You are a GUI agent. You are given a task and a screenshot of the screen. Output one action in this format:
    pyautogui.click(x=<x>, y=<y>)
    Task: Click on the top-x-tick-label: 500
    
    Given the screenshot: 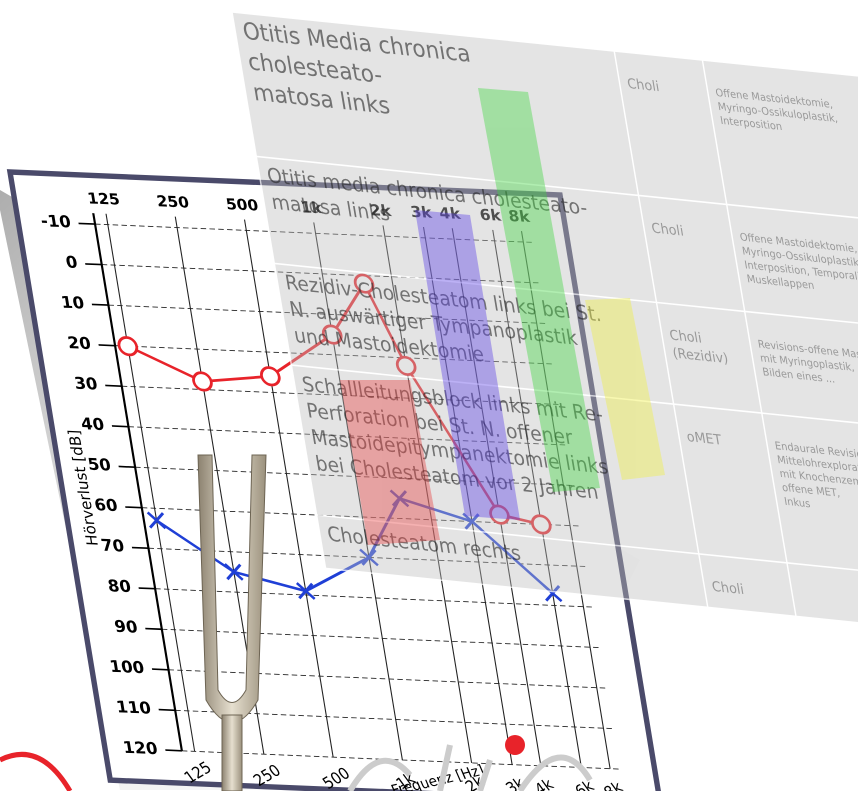 What is the action you would take?
    pyautogui.click(x=242, y=204)
    